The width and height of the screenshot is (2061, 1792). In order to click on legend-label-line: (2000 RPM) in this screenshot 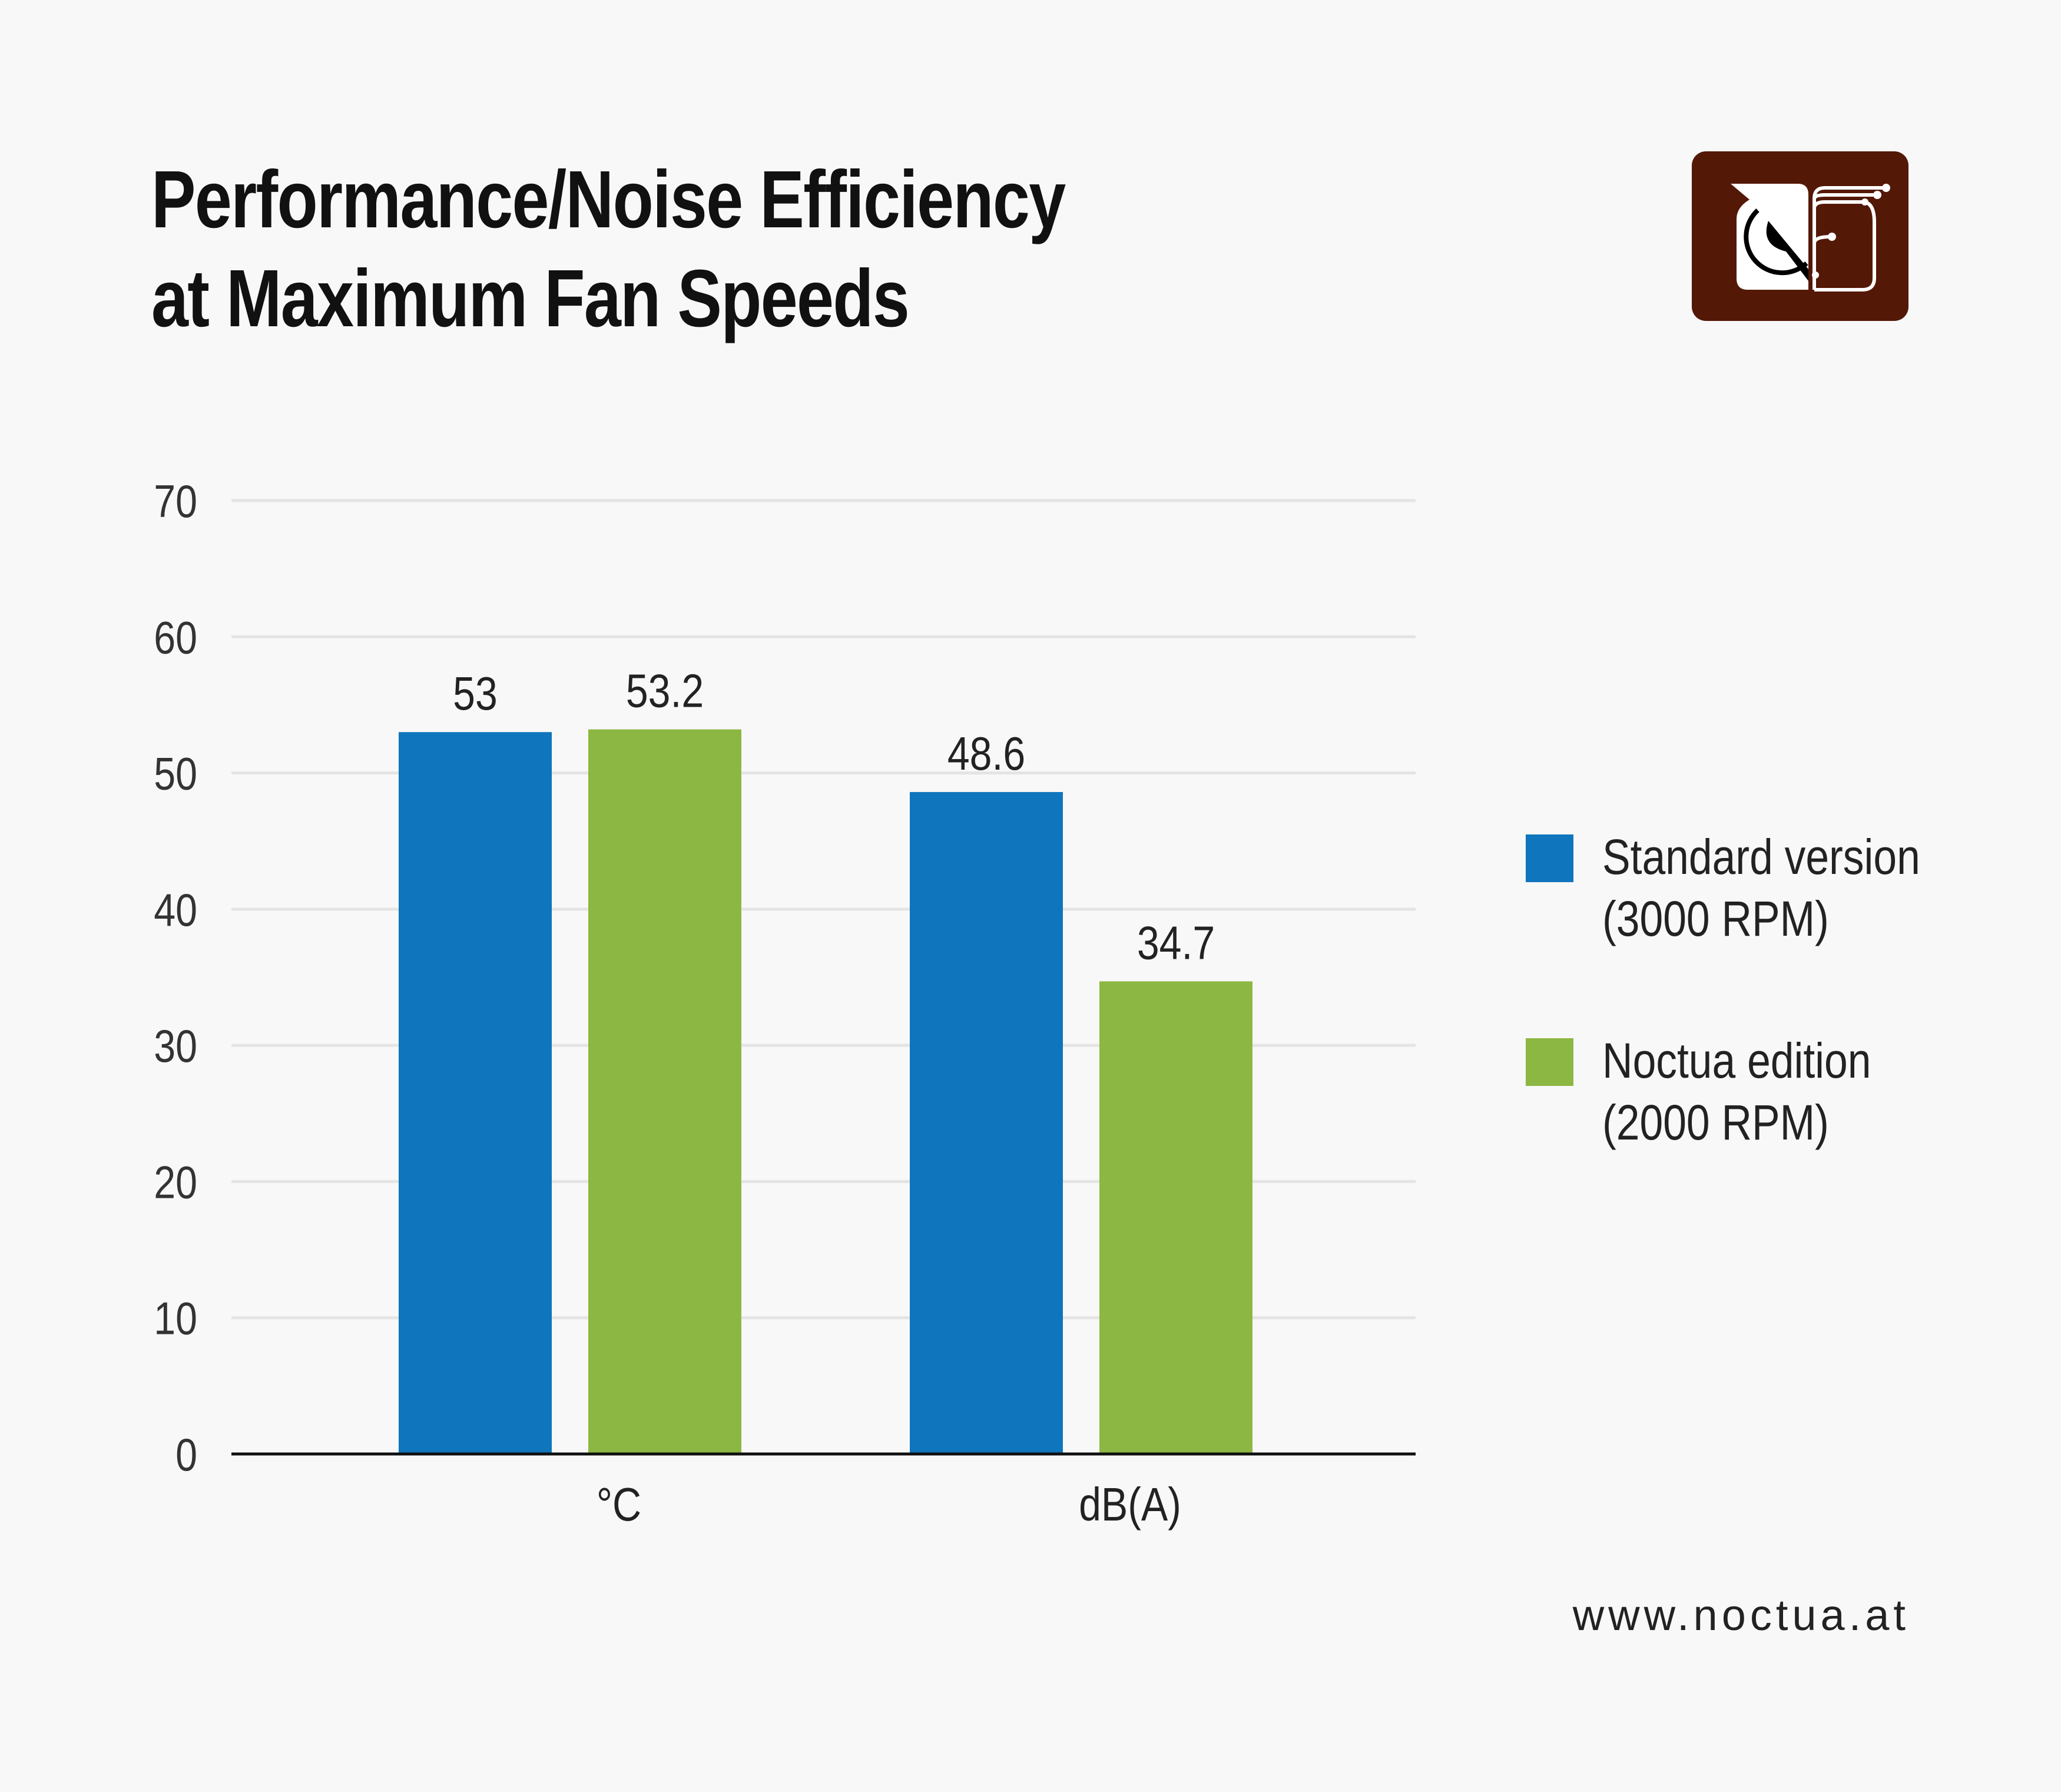, I will do `click(1715, 1122)`.